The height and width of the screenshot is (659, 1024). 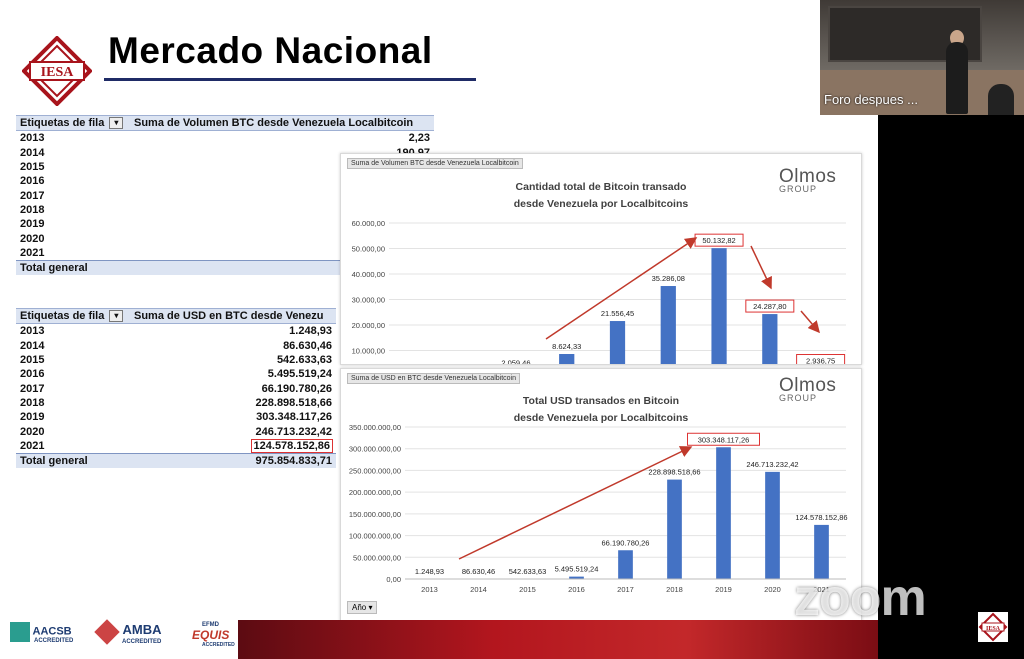 What do you see at coordinates (368, 223) in the screenshot?
I see `y-tick-label: 60.000,00` at bounding box center [368, 223].